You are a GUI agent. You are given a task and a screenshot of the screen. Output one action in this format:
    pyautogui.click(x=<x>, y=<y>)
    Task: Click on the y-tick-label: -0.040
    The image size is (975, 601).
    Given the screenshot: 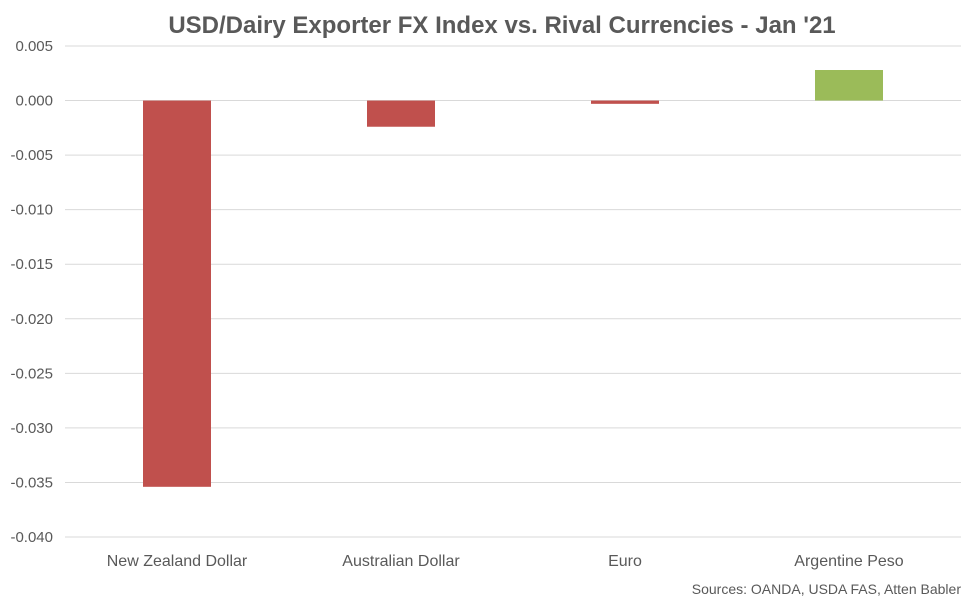 What is the action you would take?
    pyautogui.click(x=31, y=537)
    